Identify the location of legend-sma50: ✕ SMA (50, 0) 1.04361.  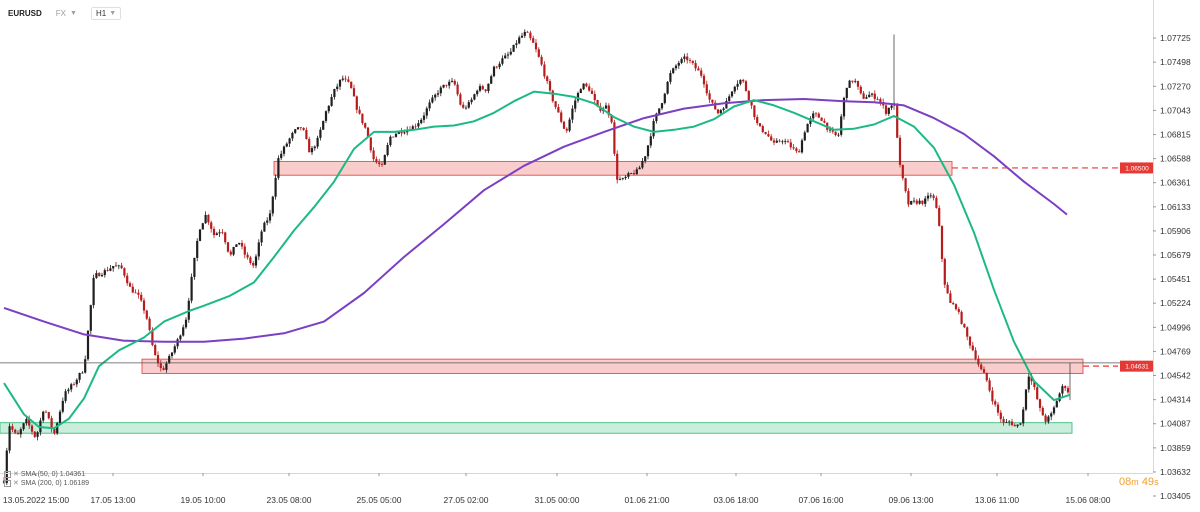
(46, 474).